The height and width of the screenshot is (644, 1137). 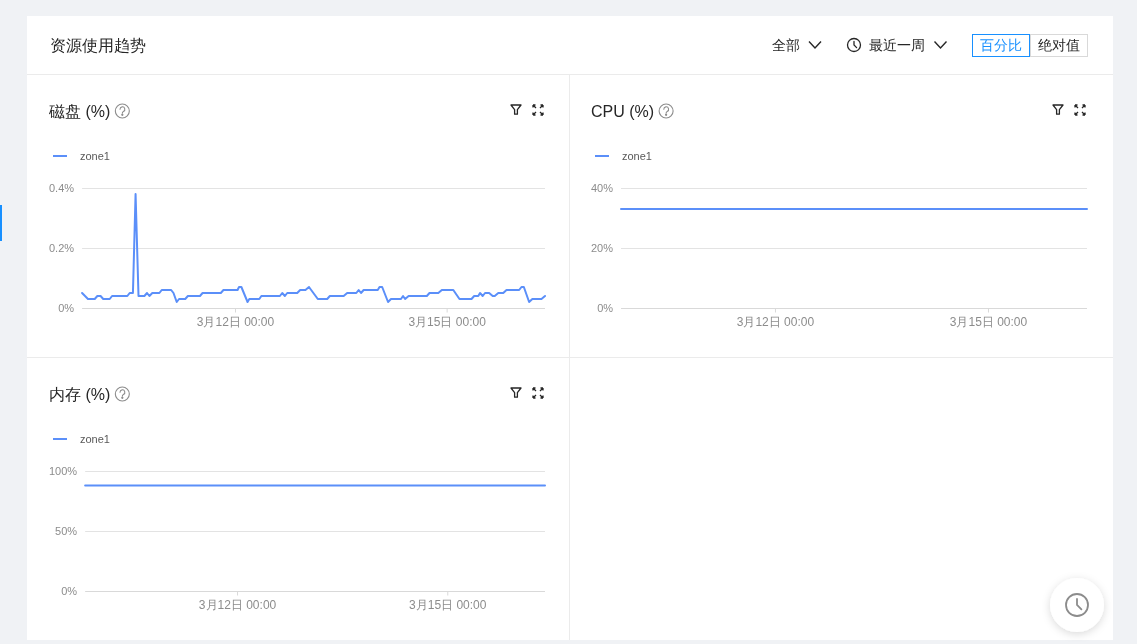 I want to click on chart-title: CPU (%), so click(x=623, y=111).